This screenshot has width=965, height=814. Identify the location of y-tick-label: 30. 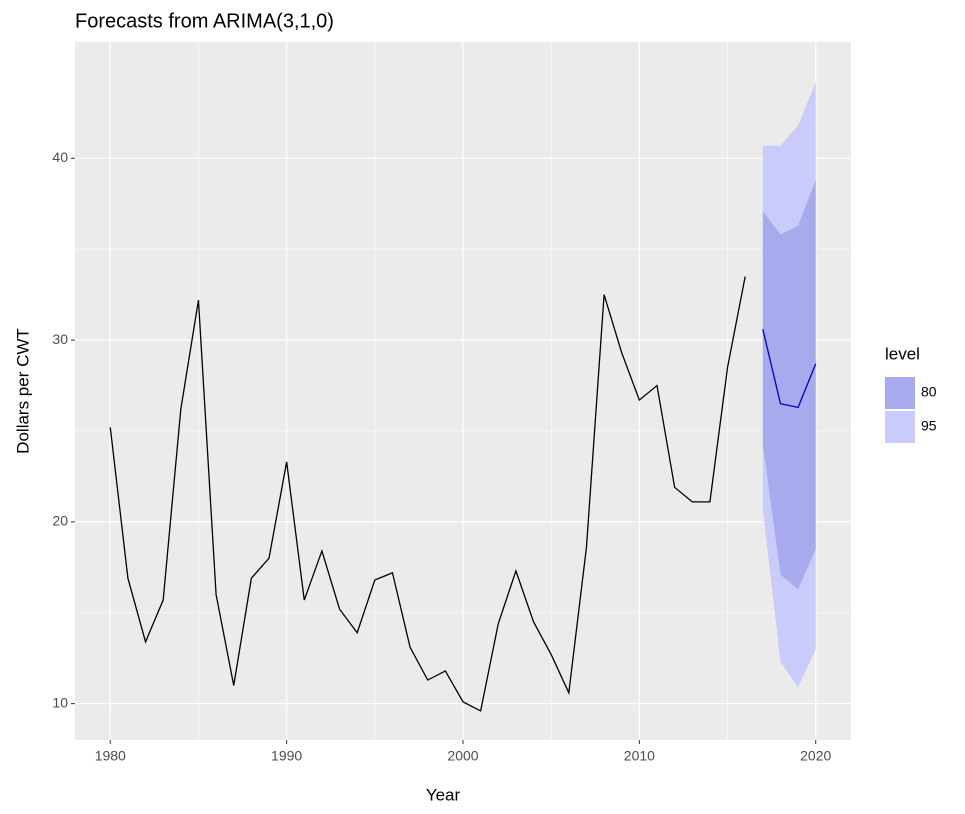
(60, 339).